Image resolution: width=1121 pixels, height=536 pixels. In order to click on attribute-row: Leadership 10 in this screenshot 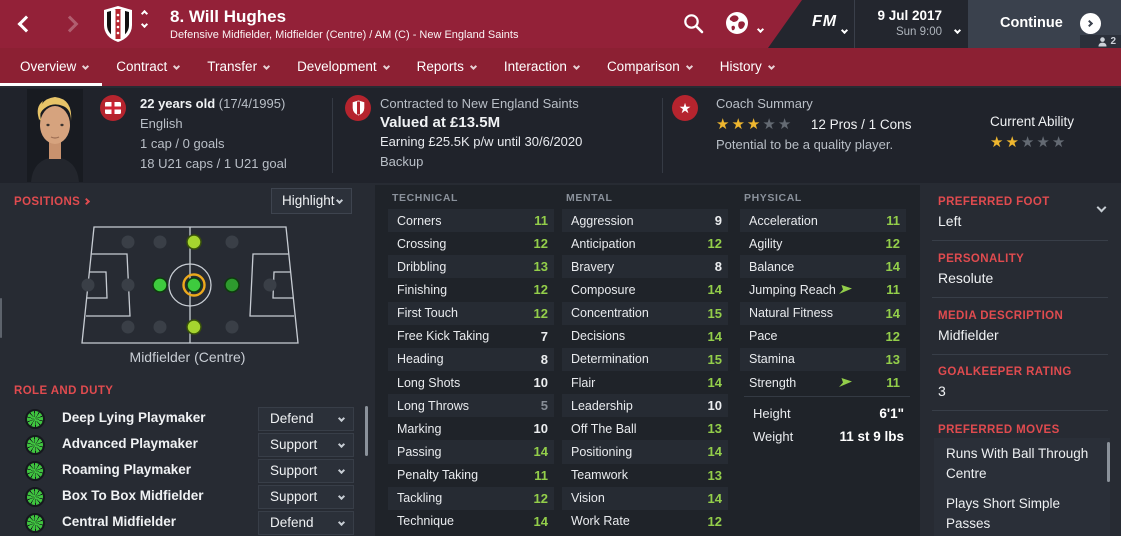, I will do `click(645, 406)`.